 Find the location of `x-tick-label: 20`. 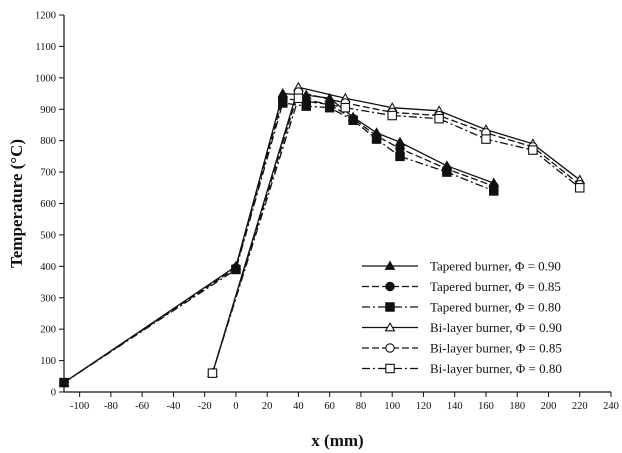

x-tick-label: 20 is located at coordinates (267, 406).